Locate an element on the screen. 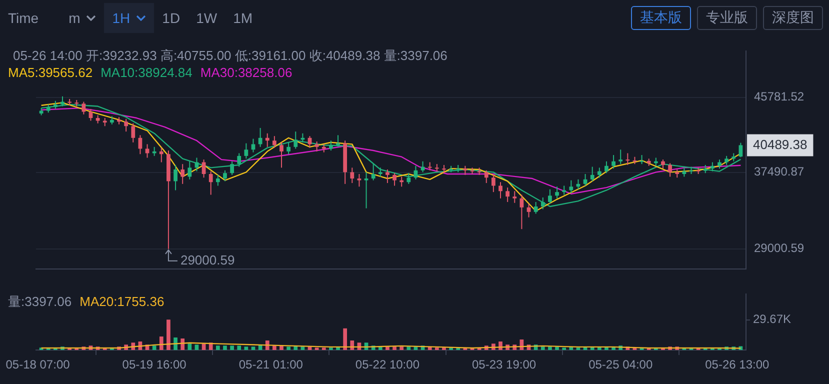 The image size is (829, 384). x-tick-label: 05-23 19:00 is located at coordinates (504, 365).